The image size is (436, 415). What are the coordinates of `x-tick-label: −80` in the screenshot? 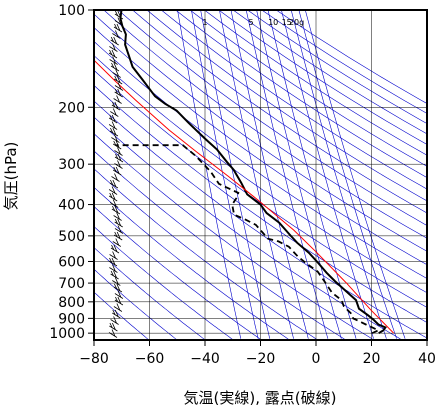 It's located at (94, 359).